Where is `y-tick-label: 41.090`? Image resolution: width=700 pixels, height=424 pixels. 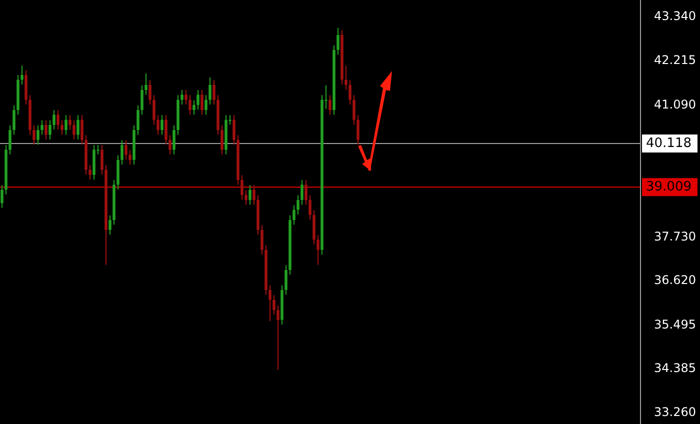 y-tick-label: 41.090 is located at coordinates (675, 104).